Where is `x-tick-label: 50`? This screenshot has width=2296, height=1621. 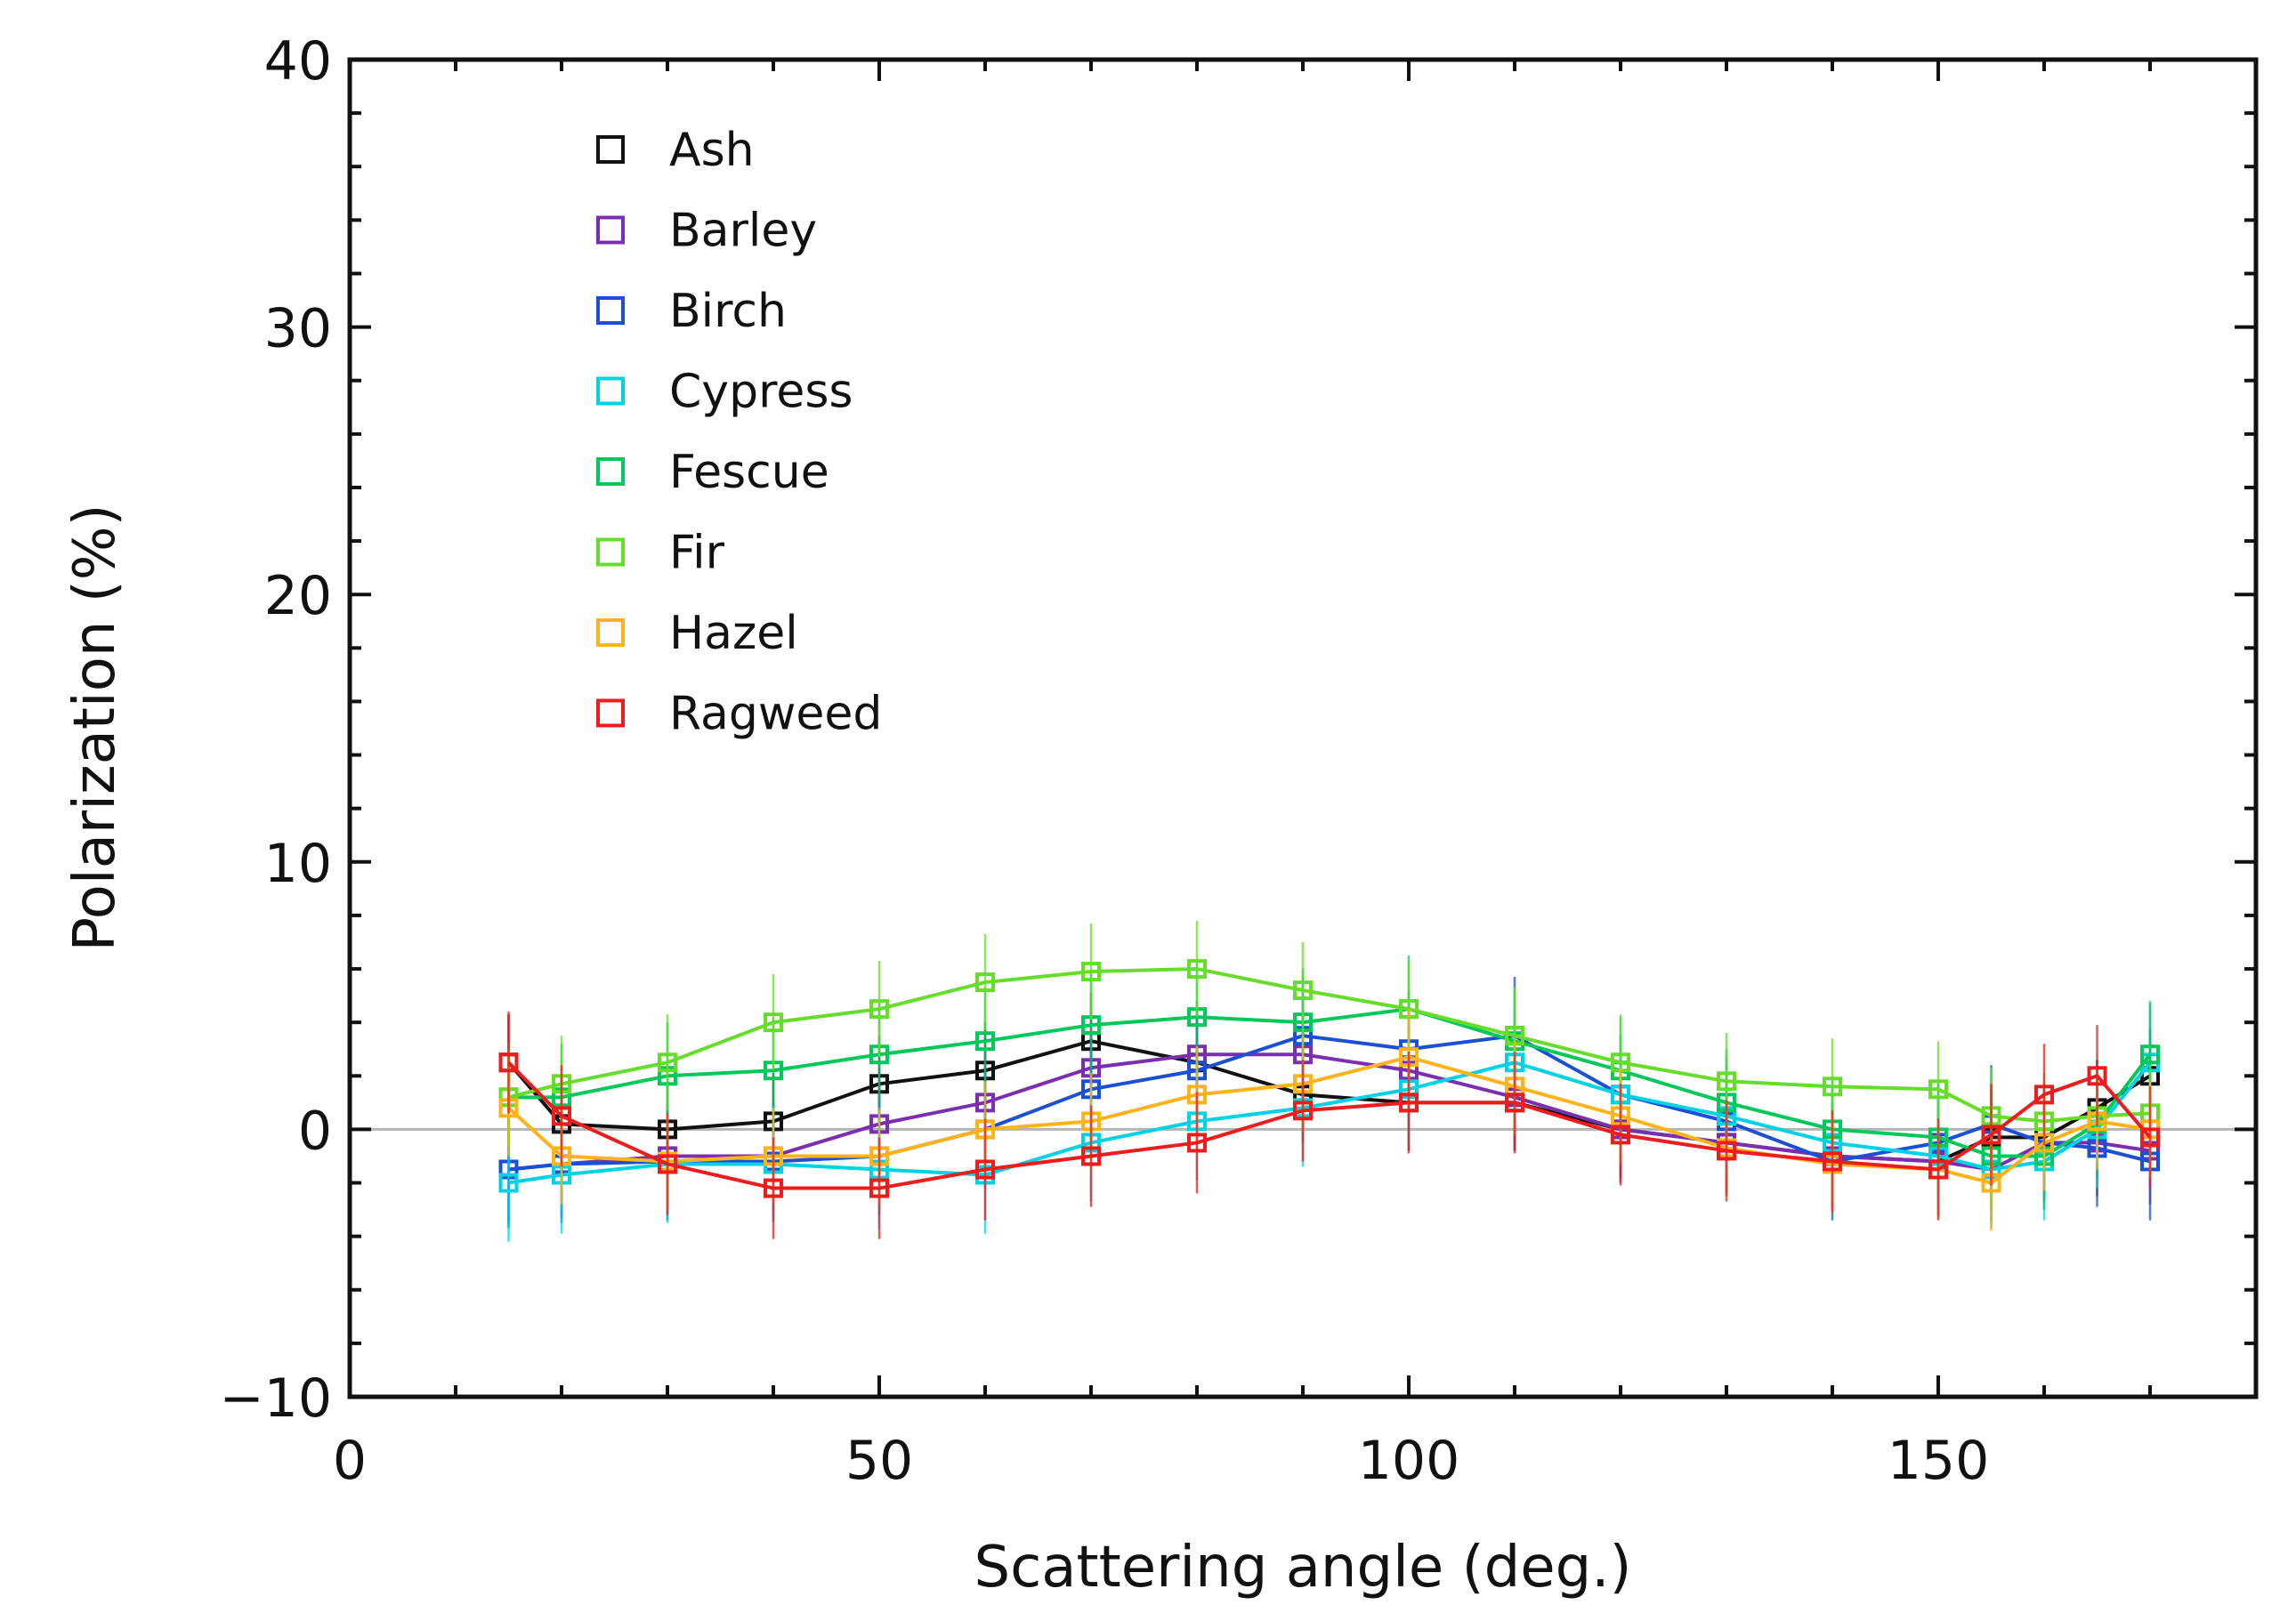
x-tick-label: 50 is located at coordinates (879, 1461).